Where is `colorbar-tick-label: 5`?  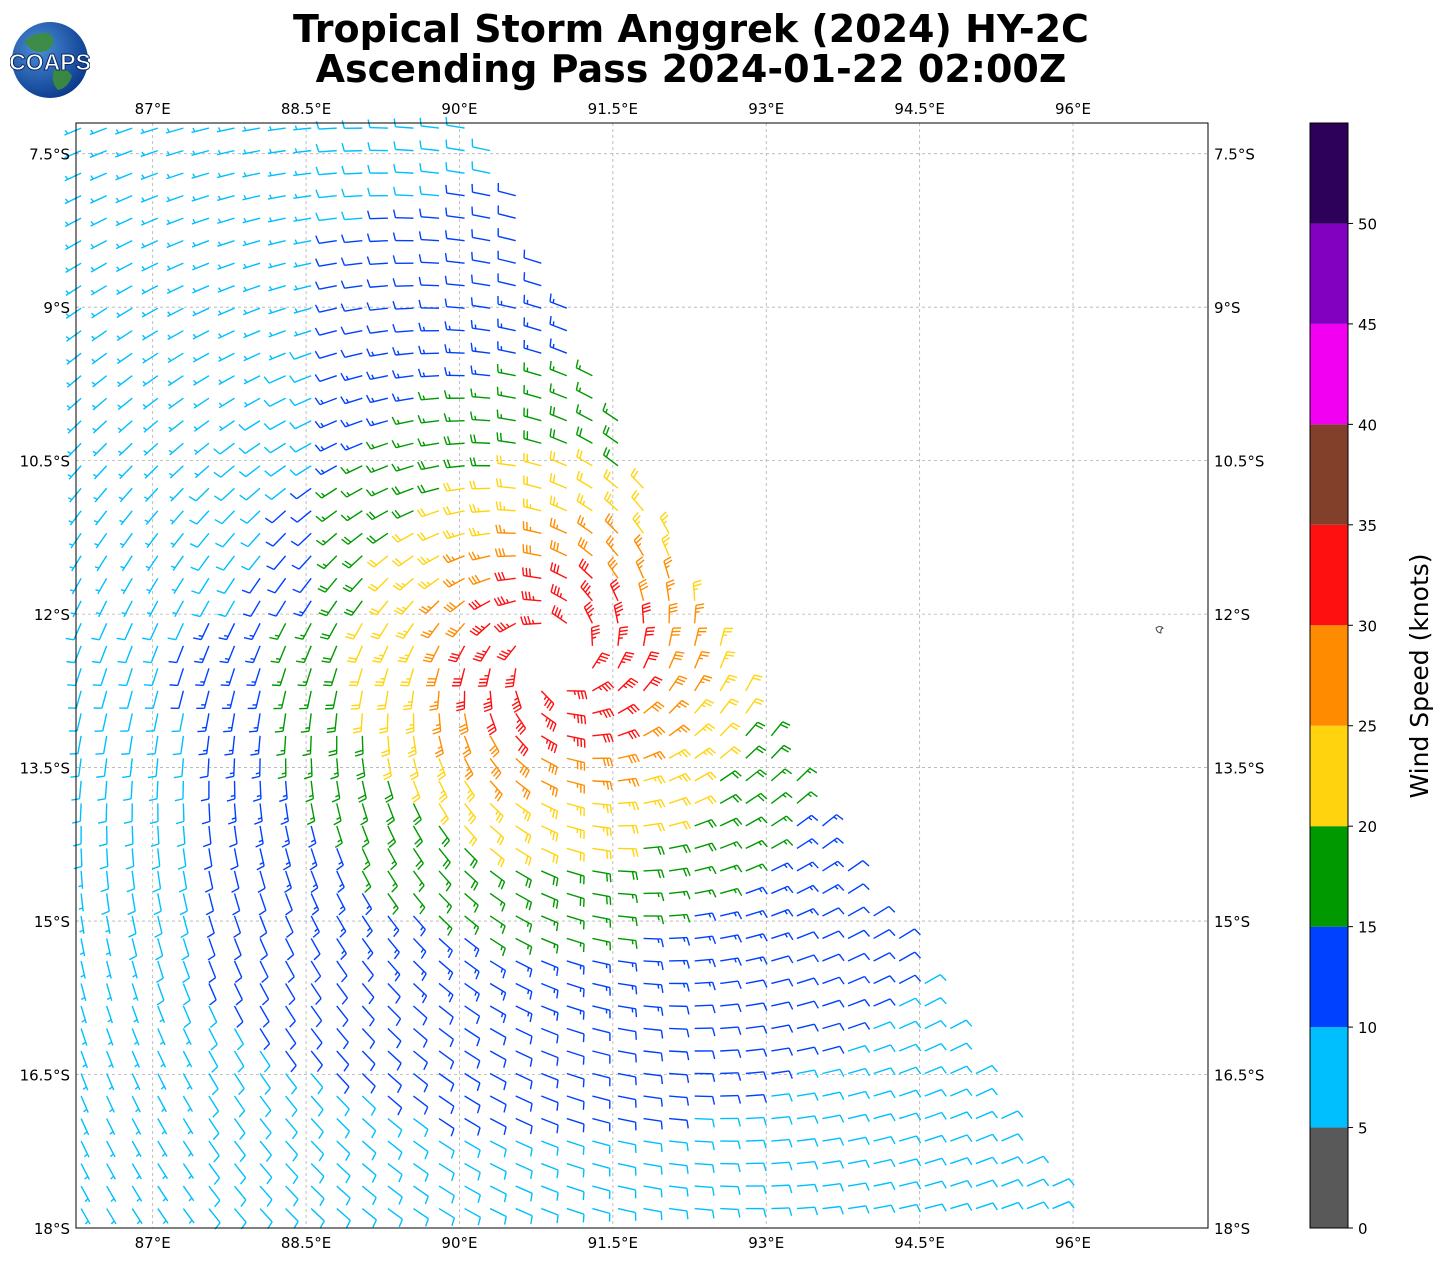 colorbar-tick-label: 5 is located at coordinates (1363, 1129).